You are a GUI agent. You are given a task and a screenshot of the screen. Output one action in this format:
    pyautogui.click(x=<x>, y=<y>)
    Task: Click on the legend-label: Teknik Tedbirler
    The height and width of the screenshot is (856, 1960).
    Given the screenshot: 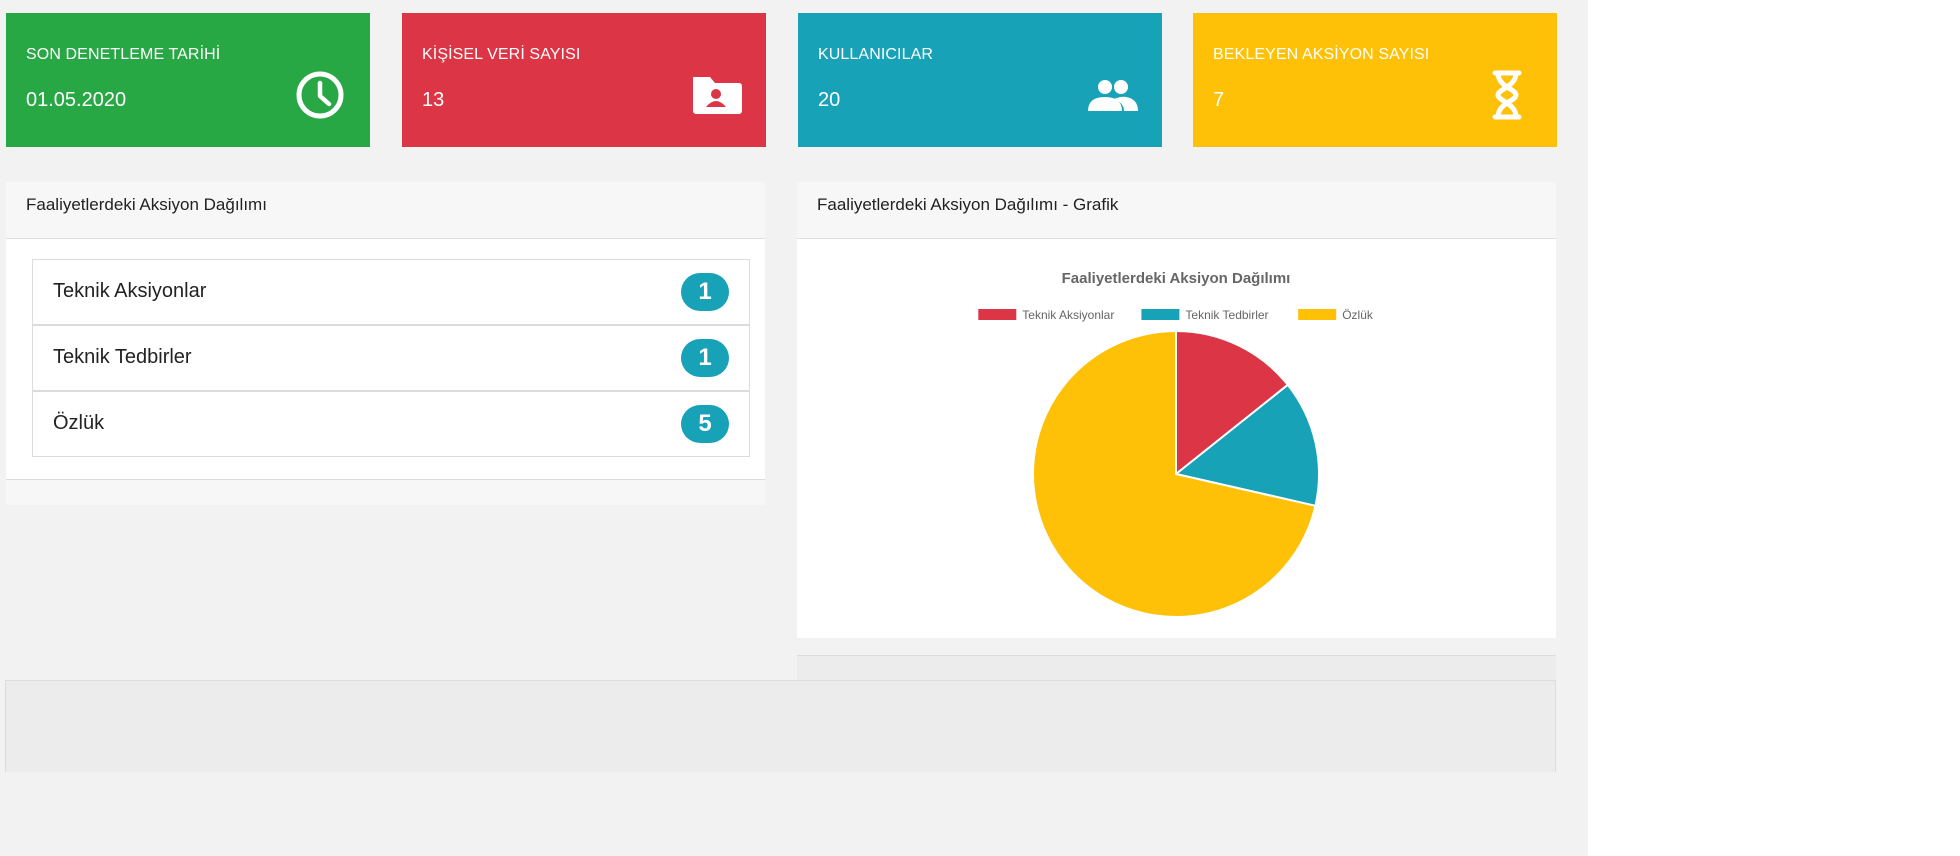 What is the action you would take?
    pyautogui.click(x=1226, y=315)
    